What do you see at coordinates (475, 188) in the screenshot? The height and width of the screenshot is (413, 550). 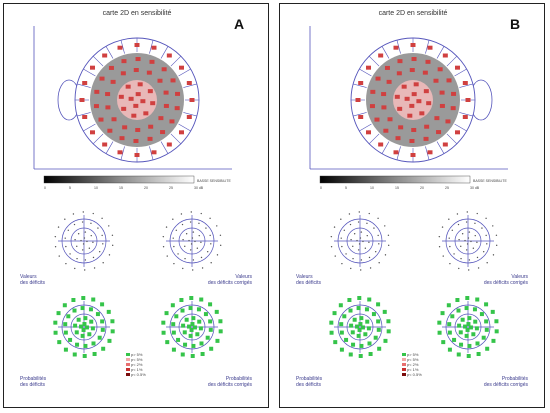 I see `grayscale-tick: 30 dB` at bounding box center [475, 188].